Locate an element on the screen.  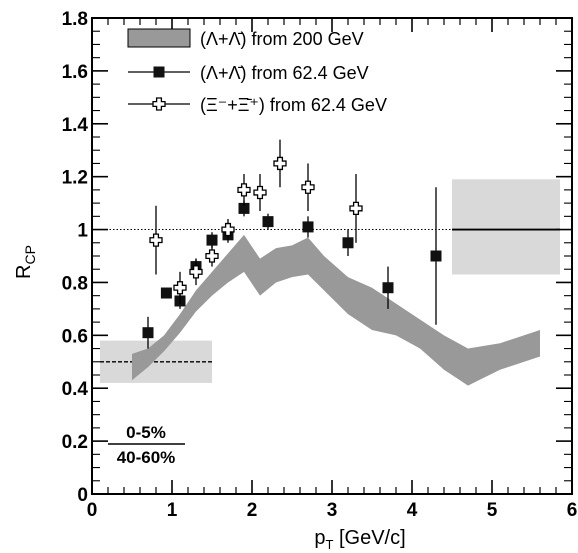
y-axis-label: RCP is located at coordinates (25, 262).